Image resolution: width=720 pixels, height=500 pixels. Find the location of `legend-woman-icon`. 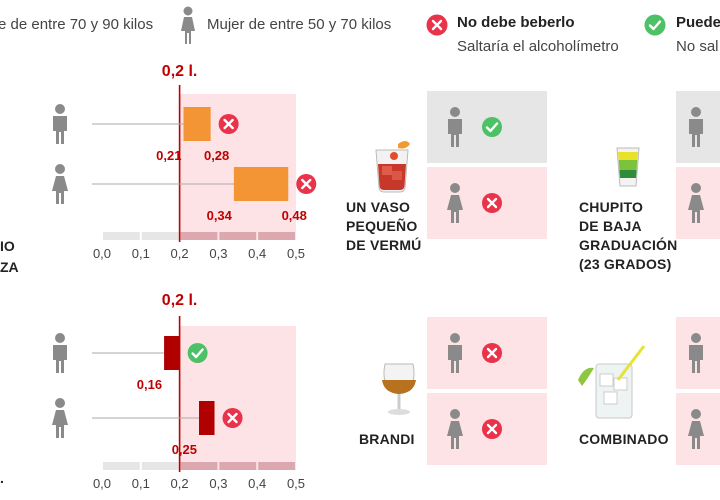

legend-woman-icon is located at coordinates (188, 25).